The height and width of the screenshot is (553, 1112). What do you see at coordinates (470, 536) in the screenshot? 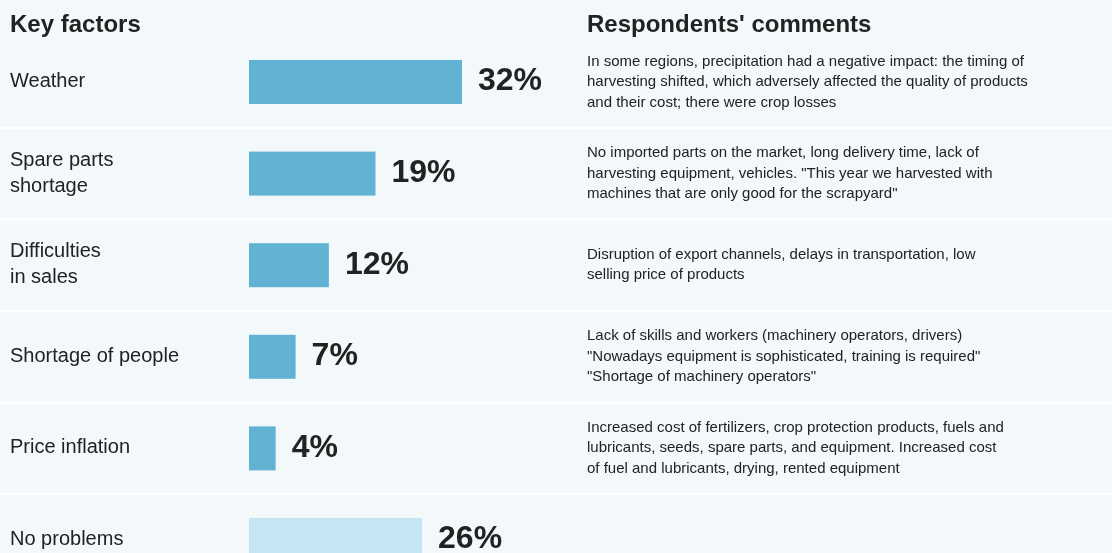
I see `data-label: 26%` at bounding box center [470, 536].